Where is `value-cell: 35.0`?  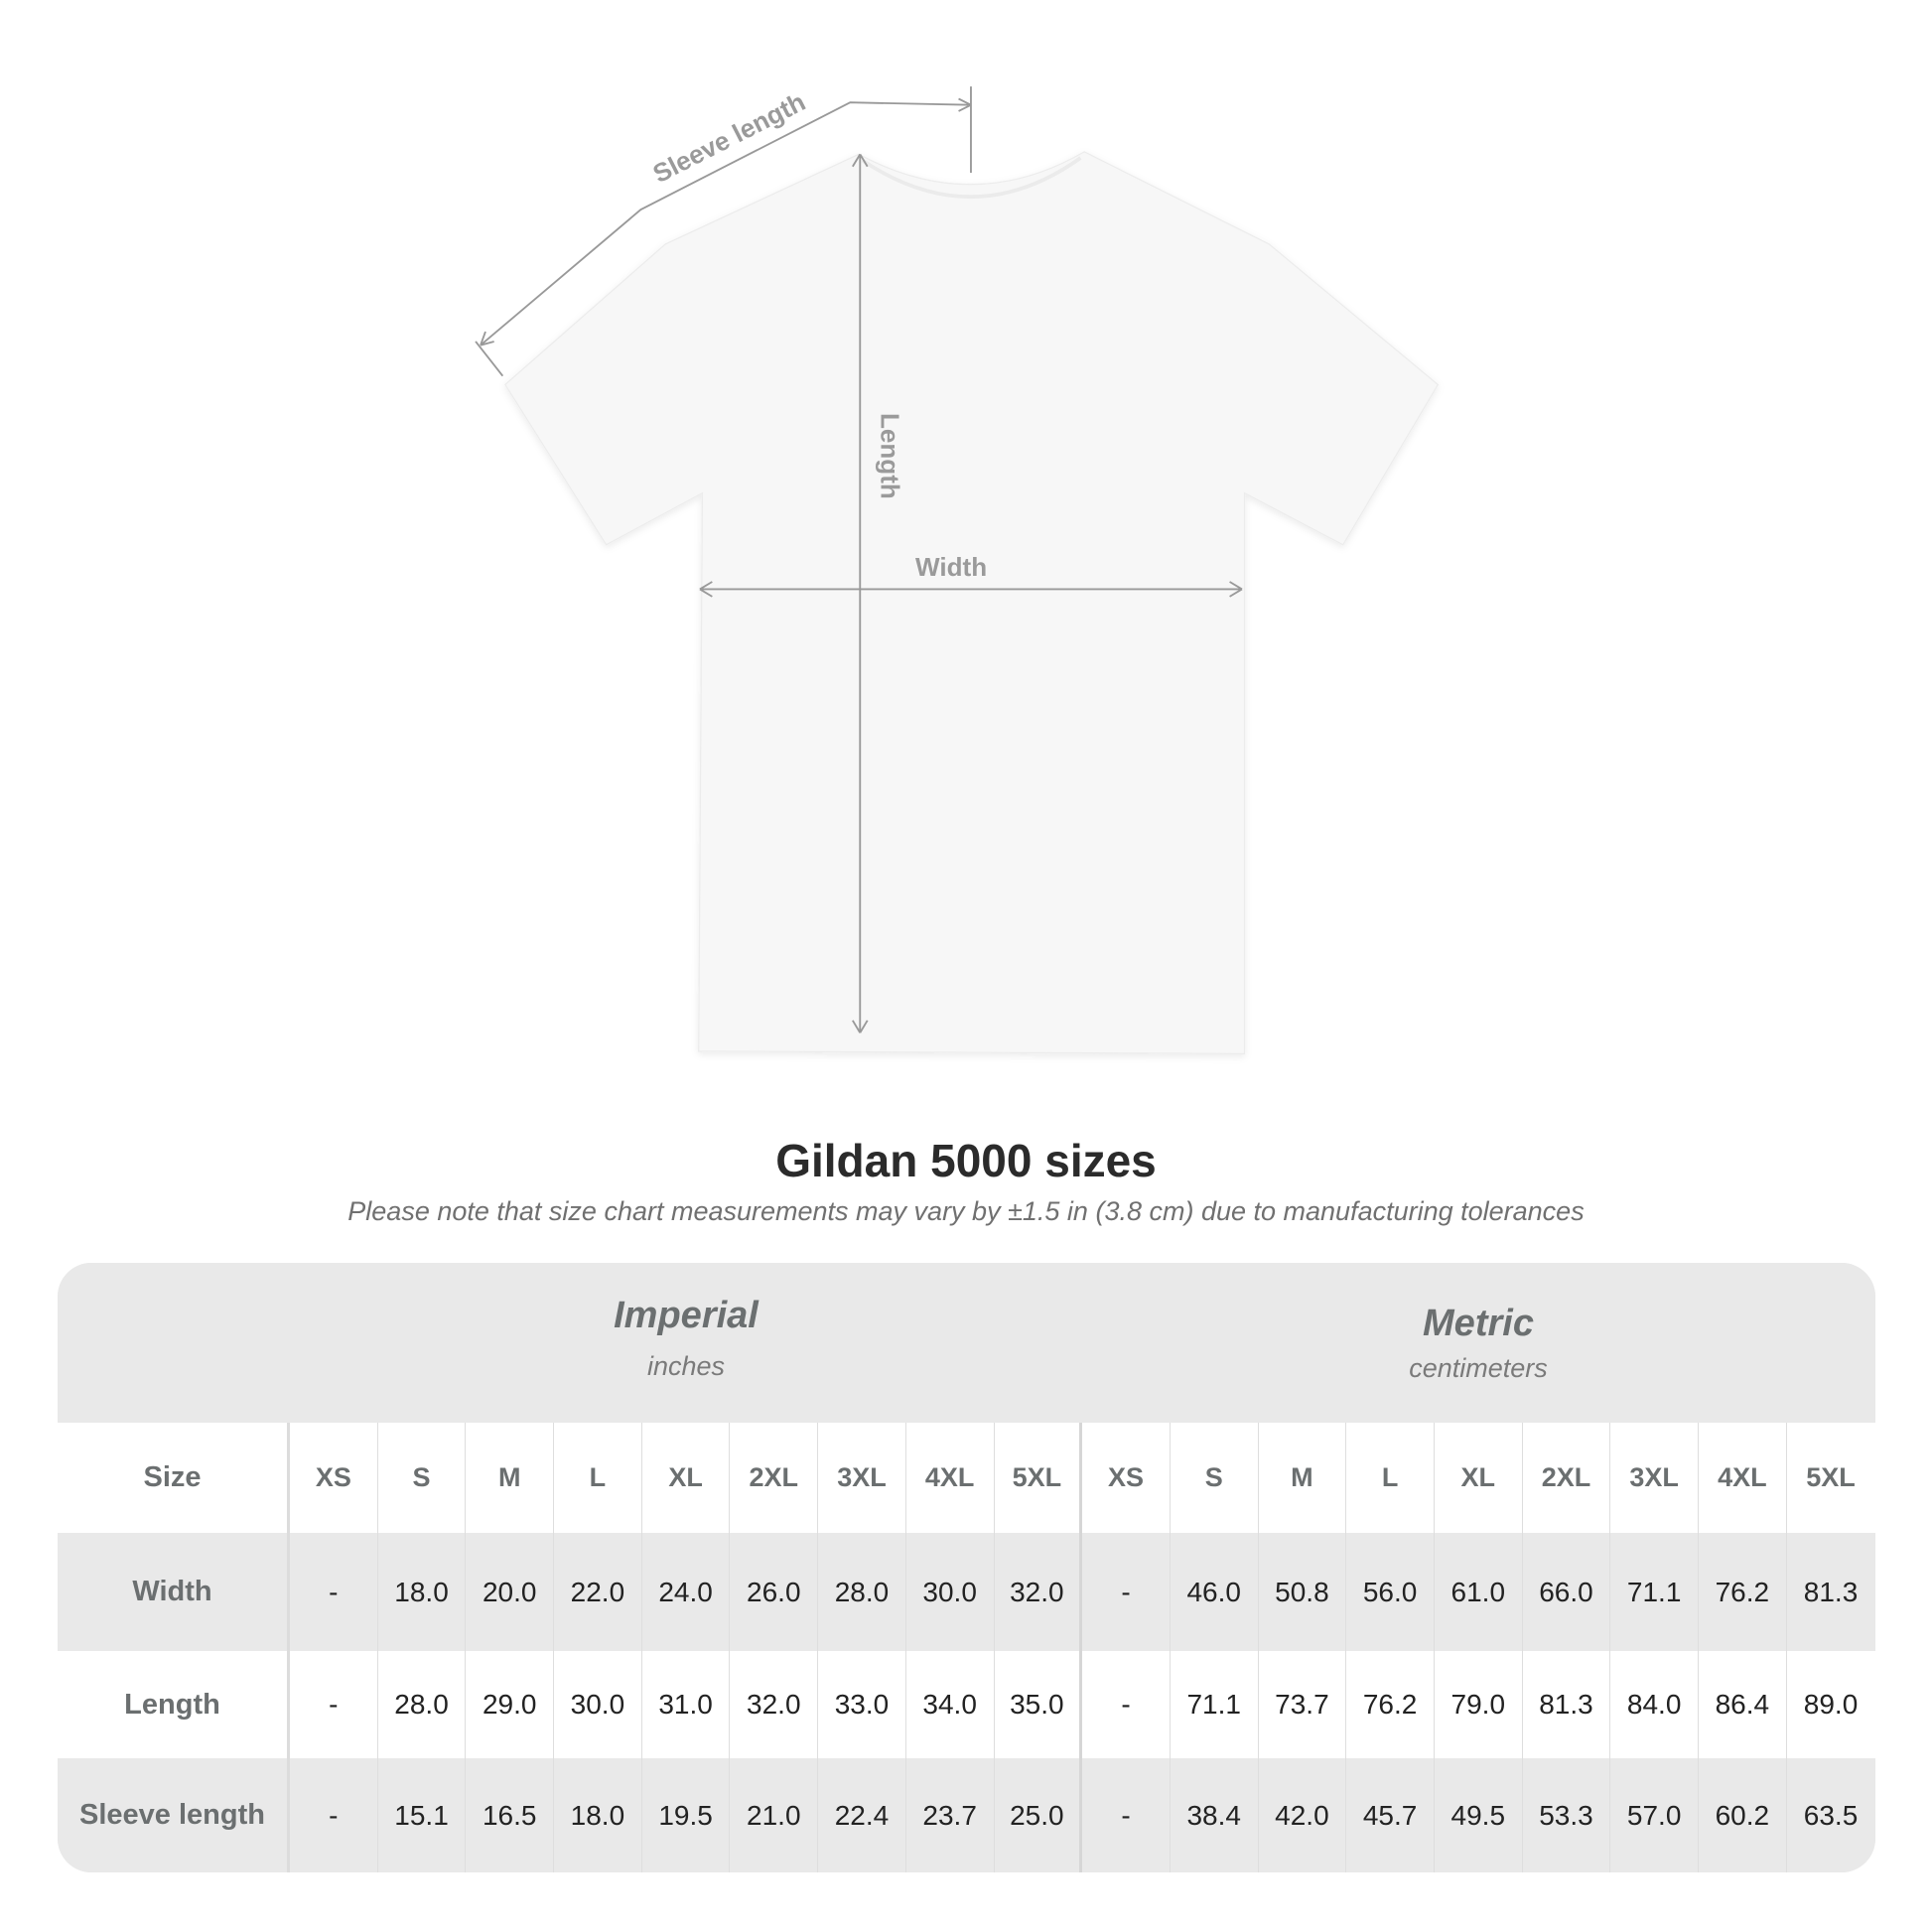
value-cell: 35.0 is located at coordinates (1039, 1705).